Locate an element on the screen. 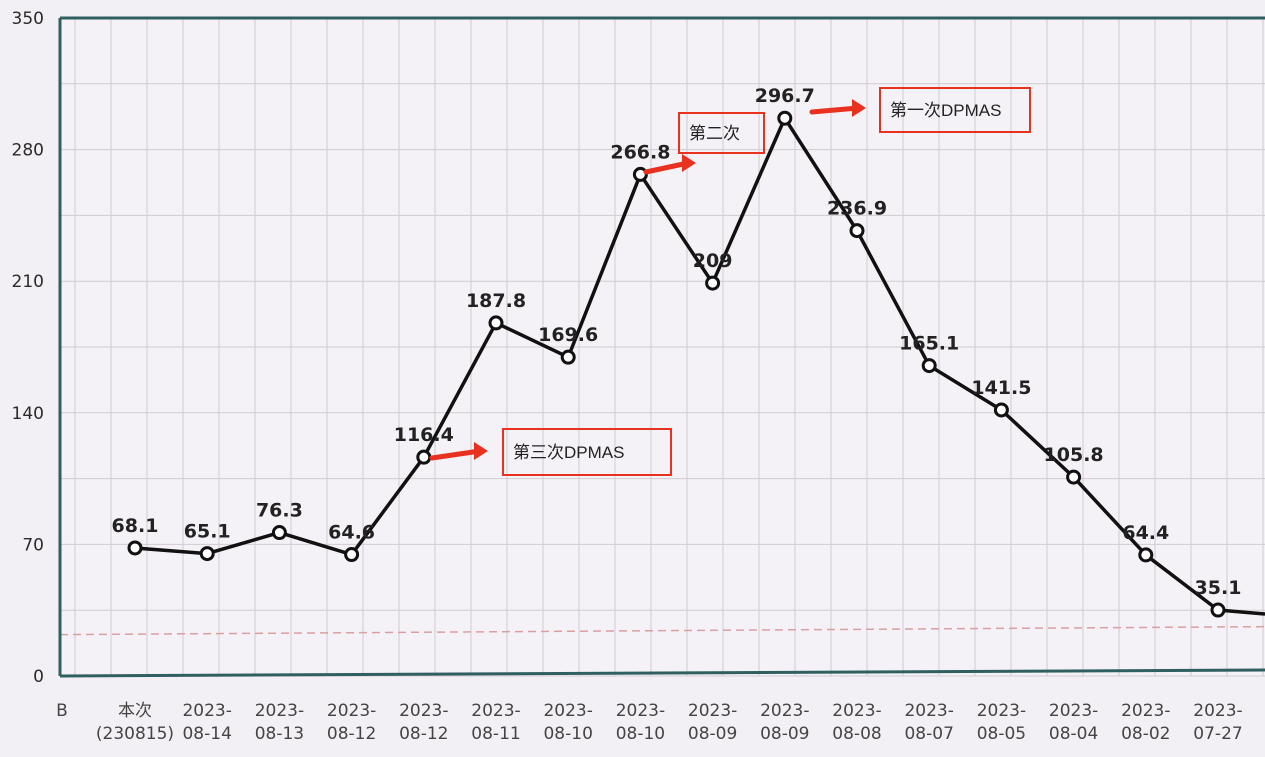 This screenshot has height=757, width=1265. data-label: 165.1 is located at coordinates (929, 344).